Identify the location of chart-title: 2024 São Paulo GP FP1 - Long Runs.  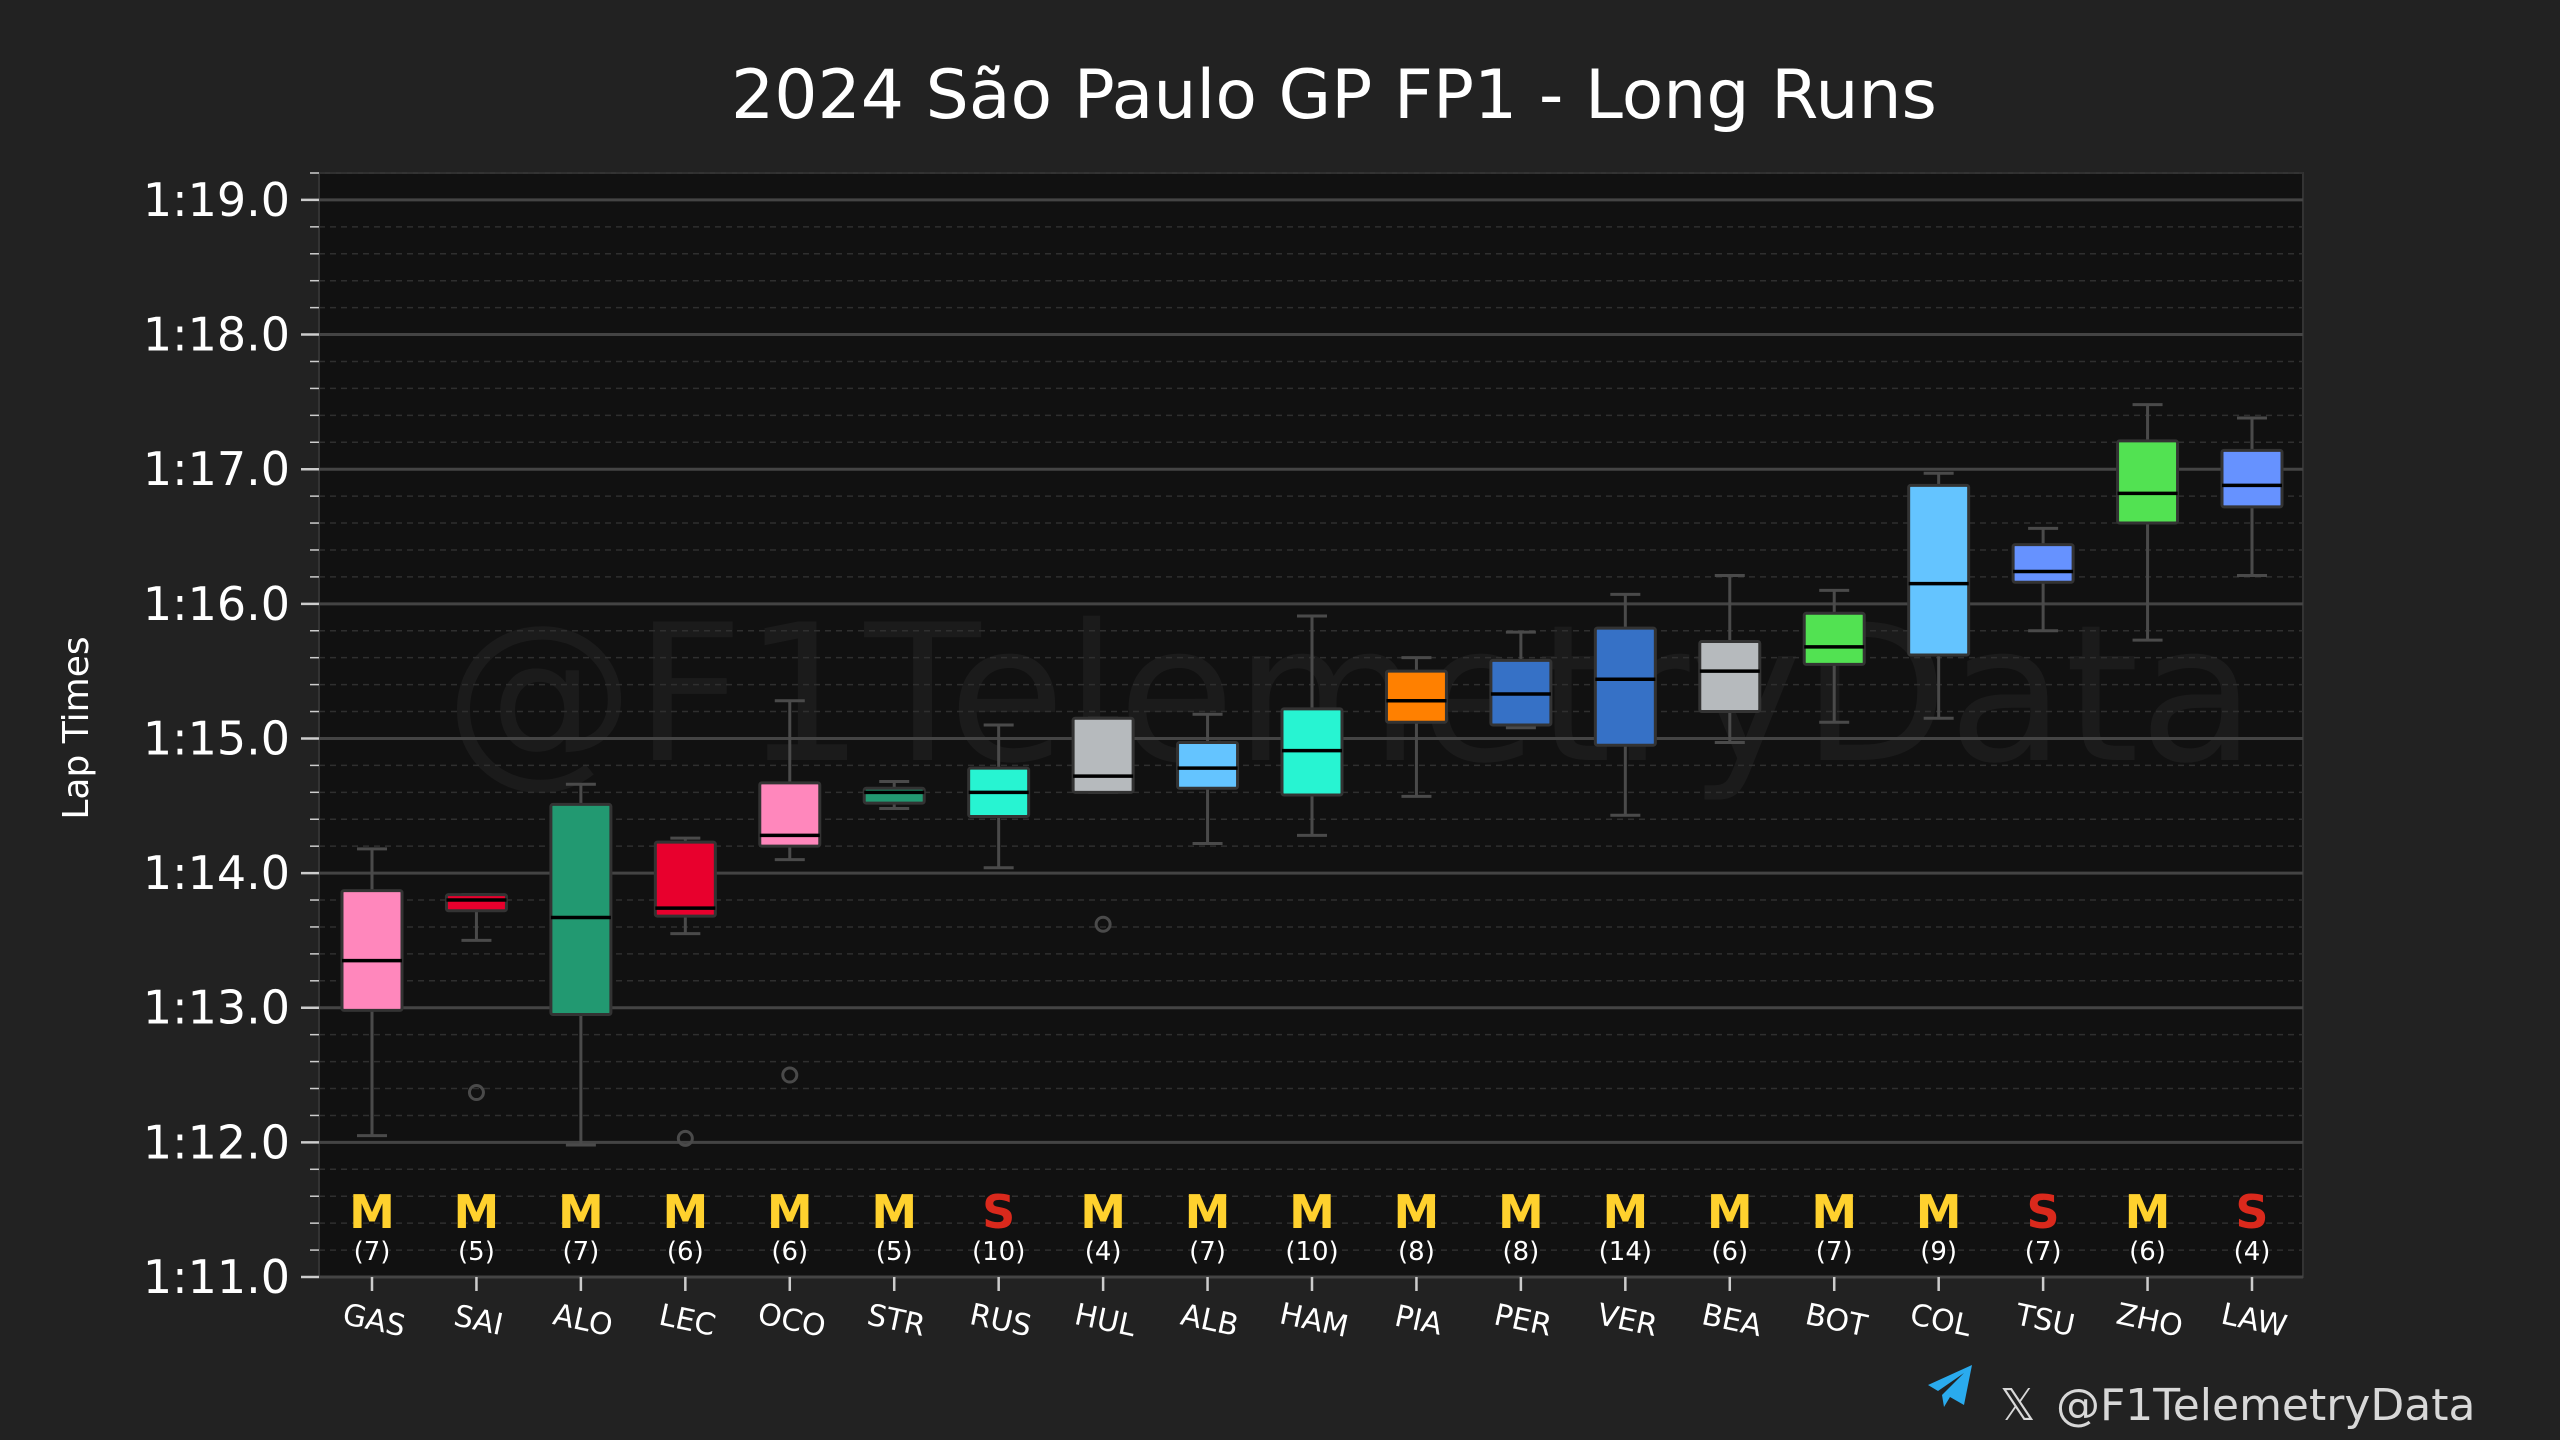
(1334, 95).